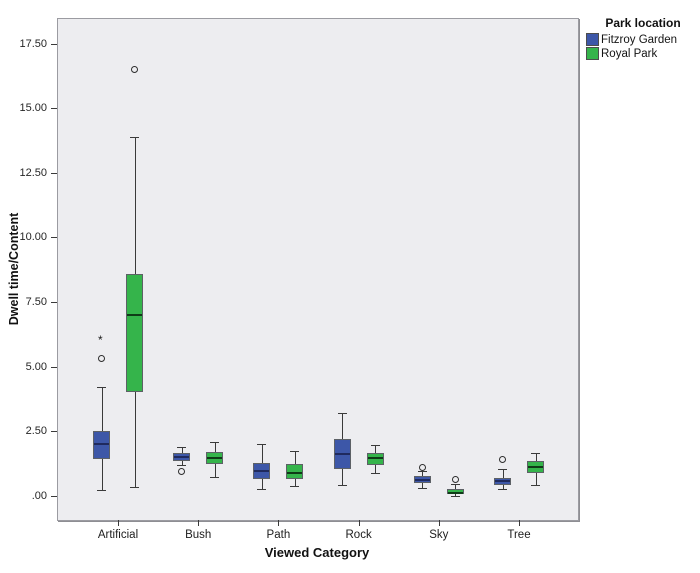 Image resolution: width=700 pixels, height=573 pixels. Describe the element at coordinates (33, 237) in the screenshot. I see `y-tick-label: 10.00` at that location.